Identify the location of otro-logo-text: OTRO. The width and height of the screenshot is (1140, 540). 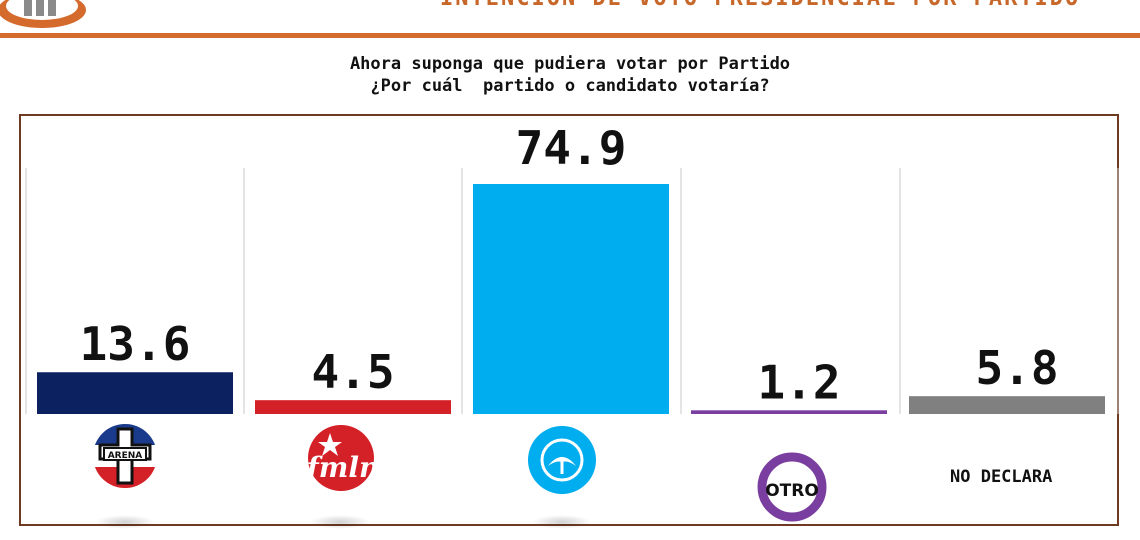
(792, 491).